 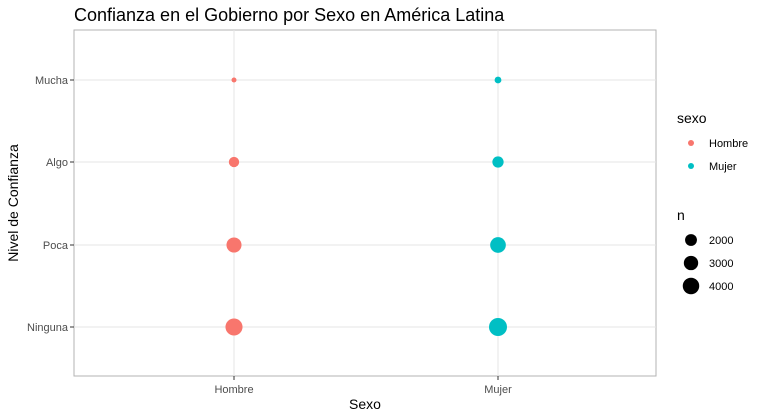 I want to click on size-legend: n 2000 3000 4000, so click(x=705, y=251).